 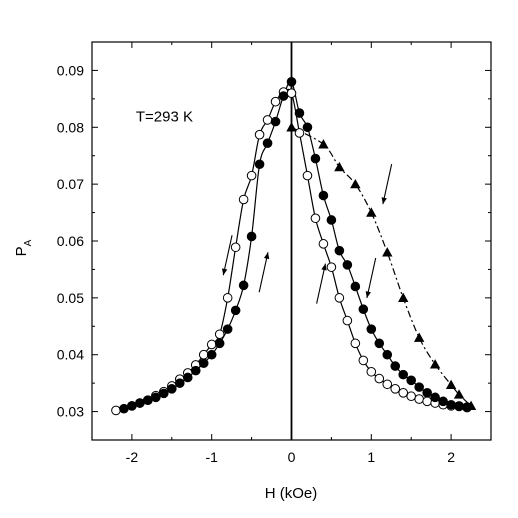 I want to click on svg-text: PA, so click(x=23, y=247).